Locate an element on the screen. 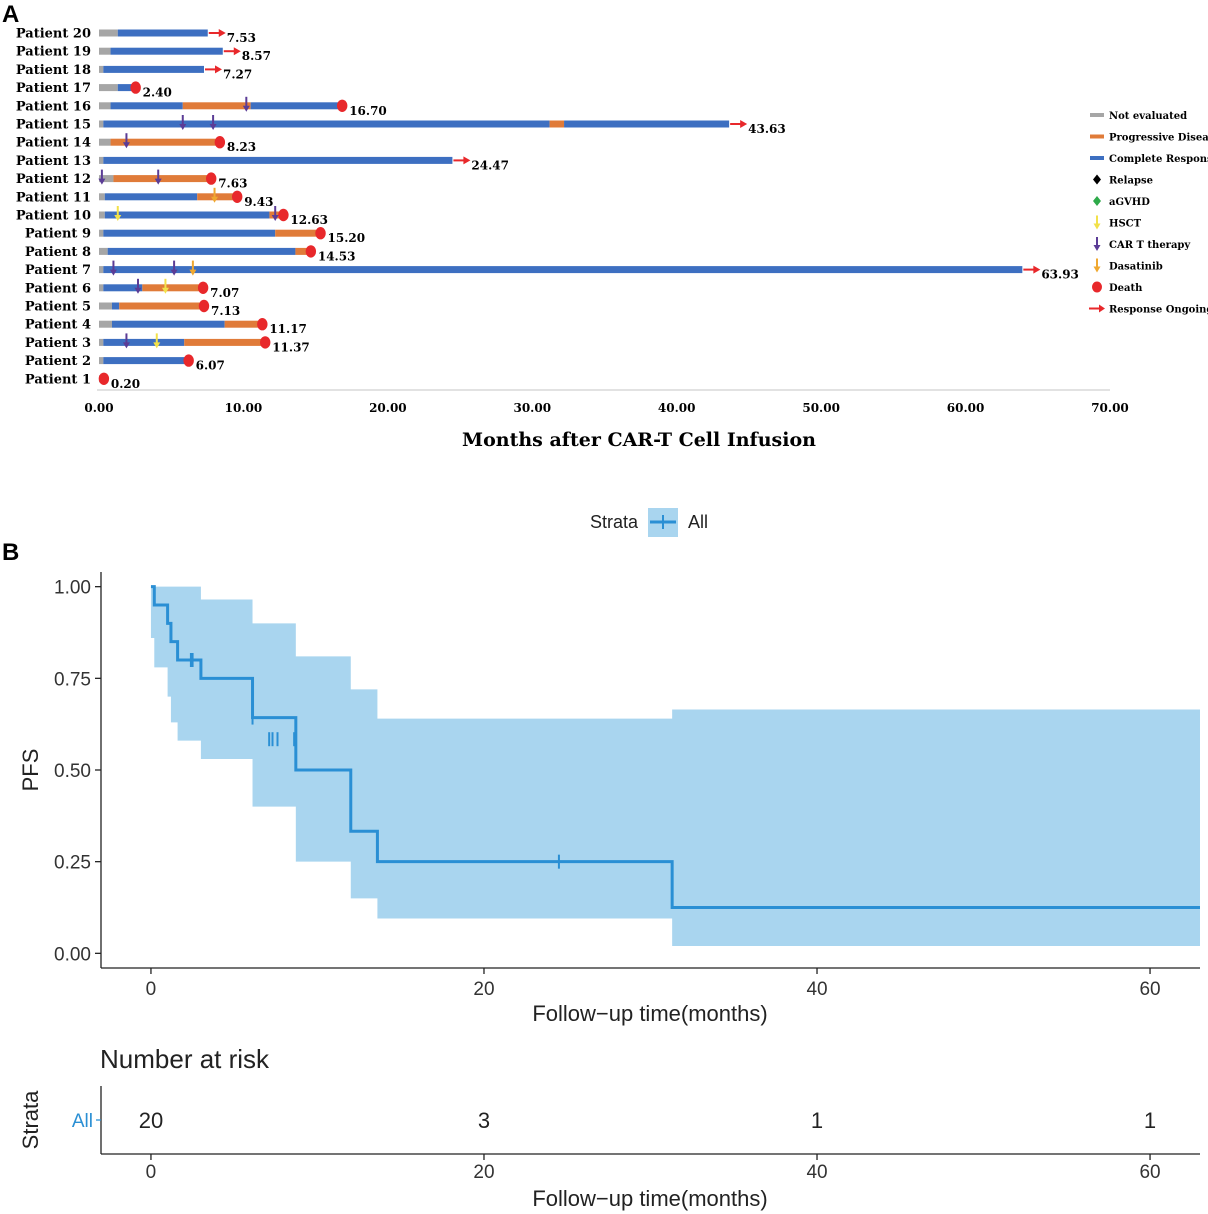 The image size is (1208, 1214). patient-label: Patient 15 is located at coordinates (53, 125).